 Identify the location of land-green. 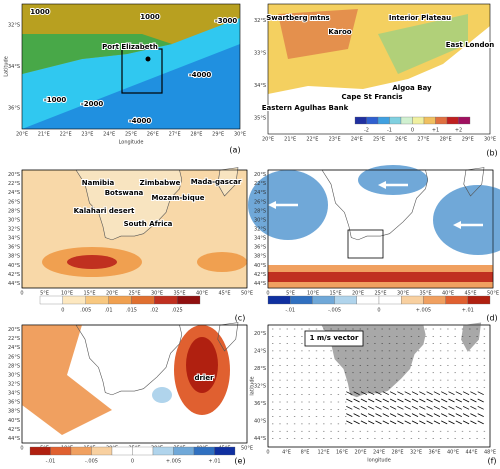
(423, 44).